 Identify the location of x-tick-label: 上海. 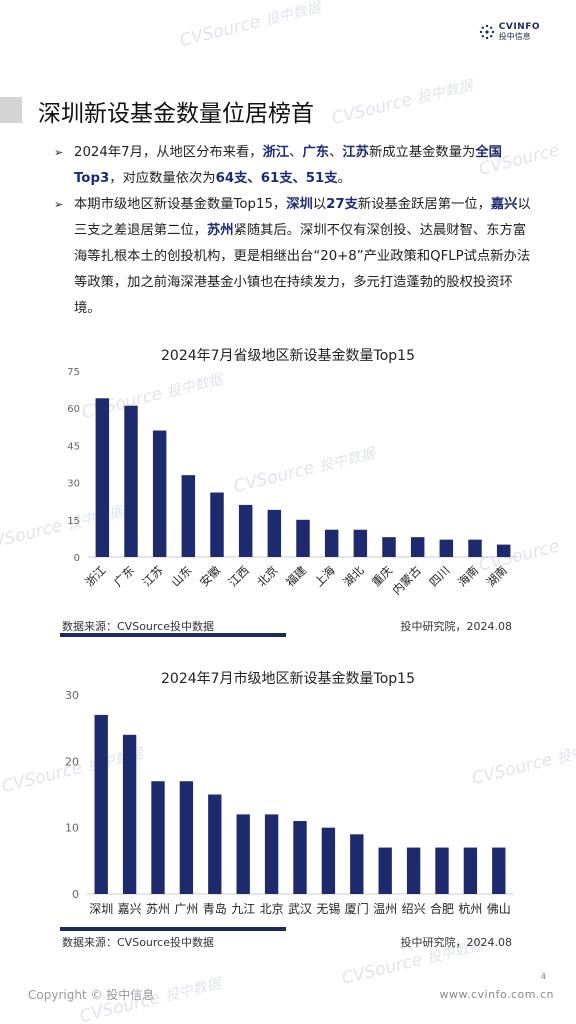
(325, 576).